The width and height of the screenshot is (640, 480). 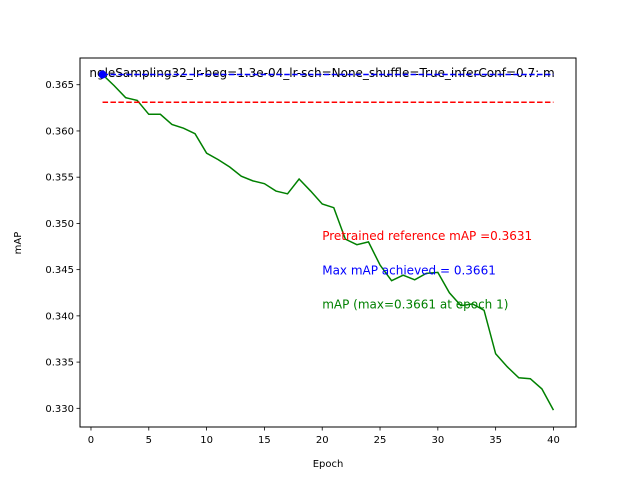 What do you see at coordinates (495, 440) in the screenshot?
I see `x-tick-label: 35` at bounding box center [495, 440].